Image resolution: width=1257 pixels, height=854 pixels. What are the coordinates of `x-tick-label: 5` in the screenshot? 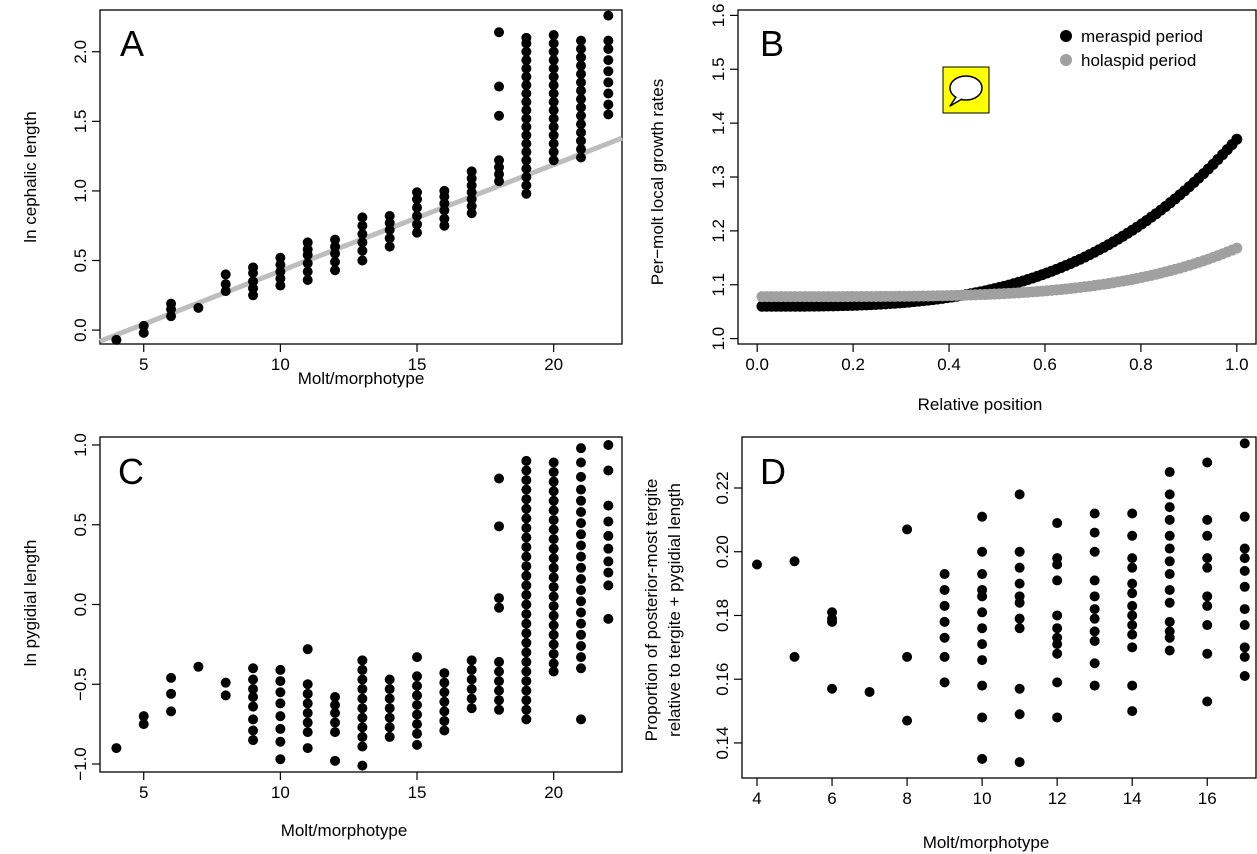 It's located at (143, 792).